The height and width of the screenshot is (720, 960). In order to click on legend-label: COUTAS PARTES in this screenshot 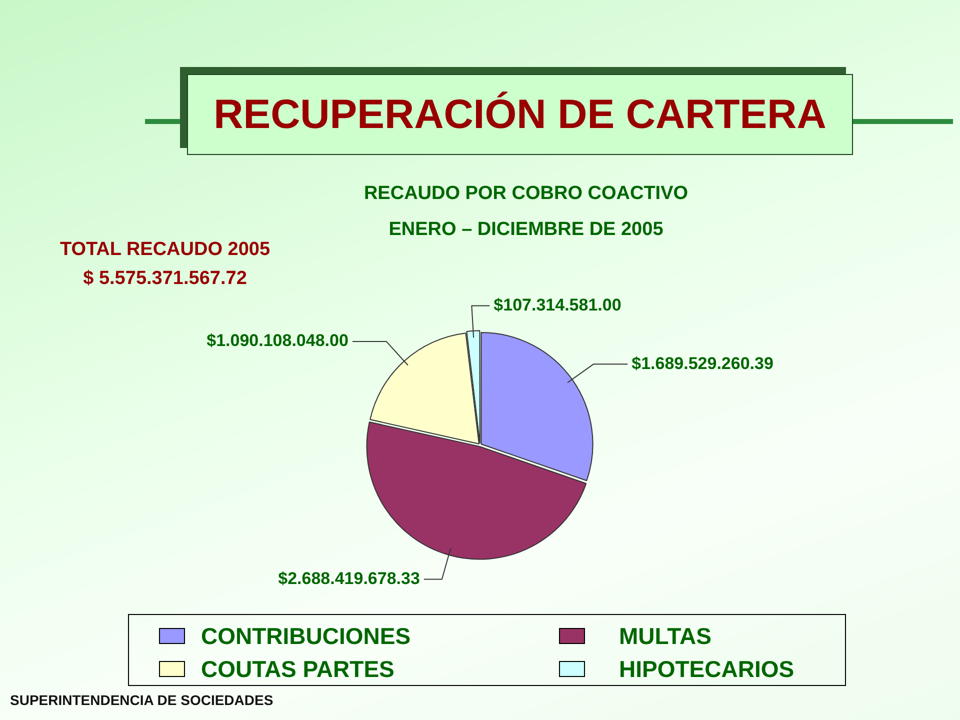, I will do `click(297, 669)`.